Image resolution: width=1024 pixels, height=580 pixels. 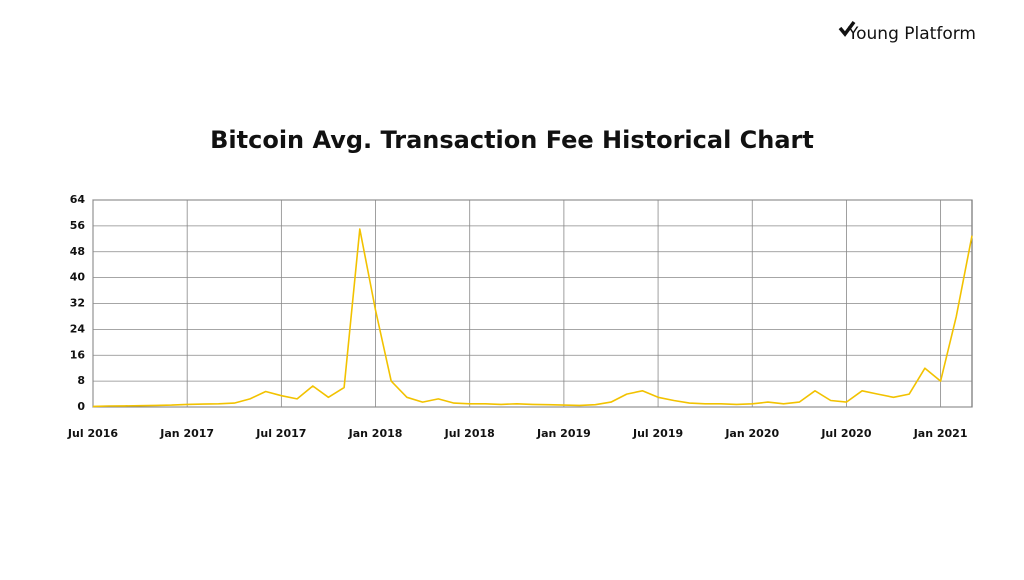 What do you see at coordinates (81, 380) in the screenshot?
I see `y-tick-label: 8` at bounding box center [81, 380].